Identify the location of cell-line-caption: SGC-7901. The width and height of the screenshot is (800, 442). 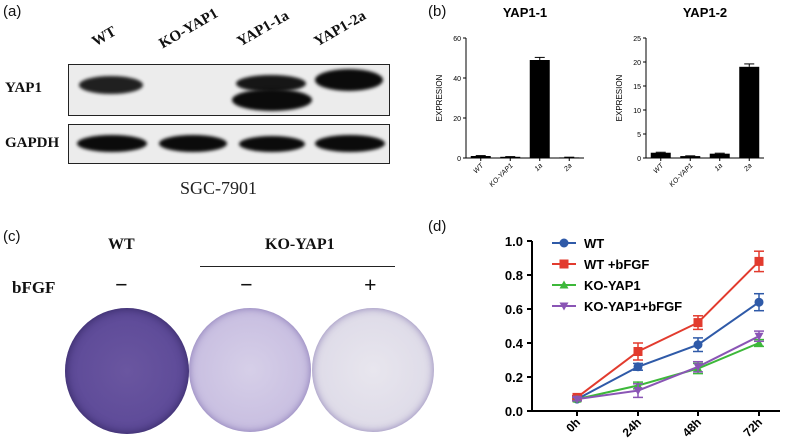
(219, 188).